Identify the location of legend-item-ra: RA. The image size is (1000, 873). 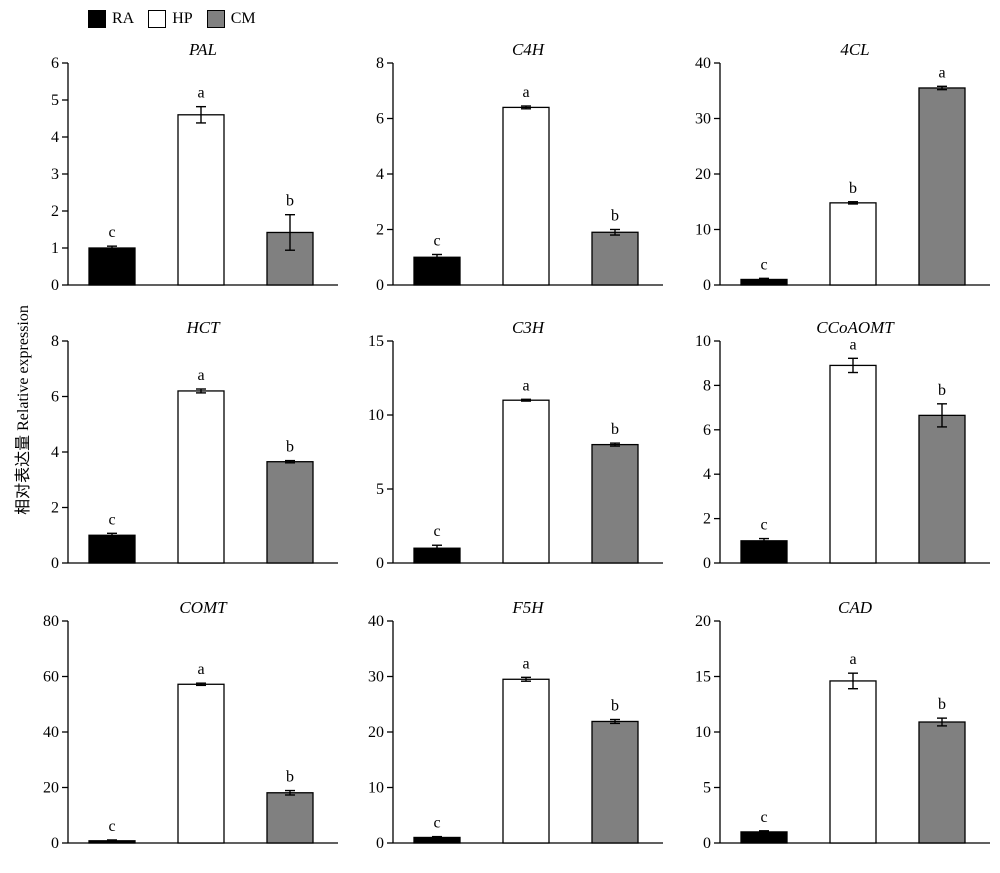
(111, 19).